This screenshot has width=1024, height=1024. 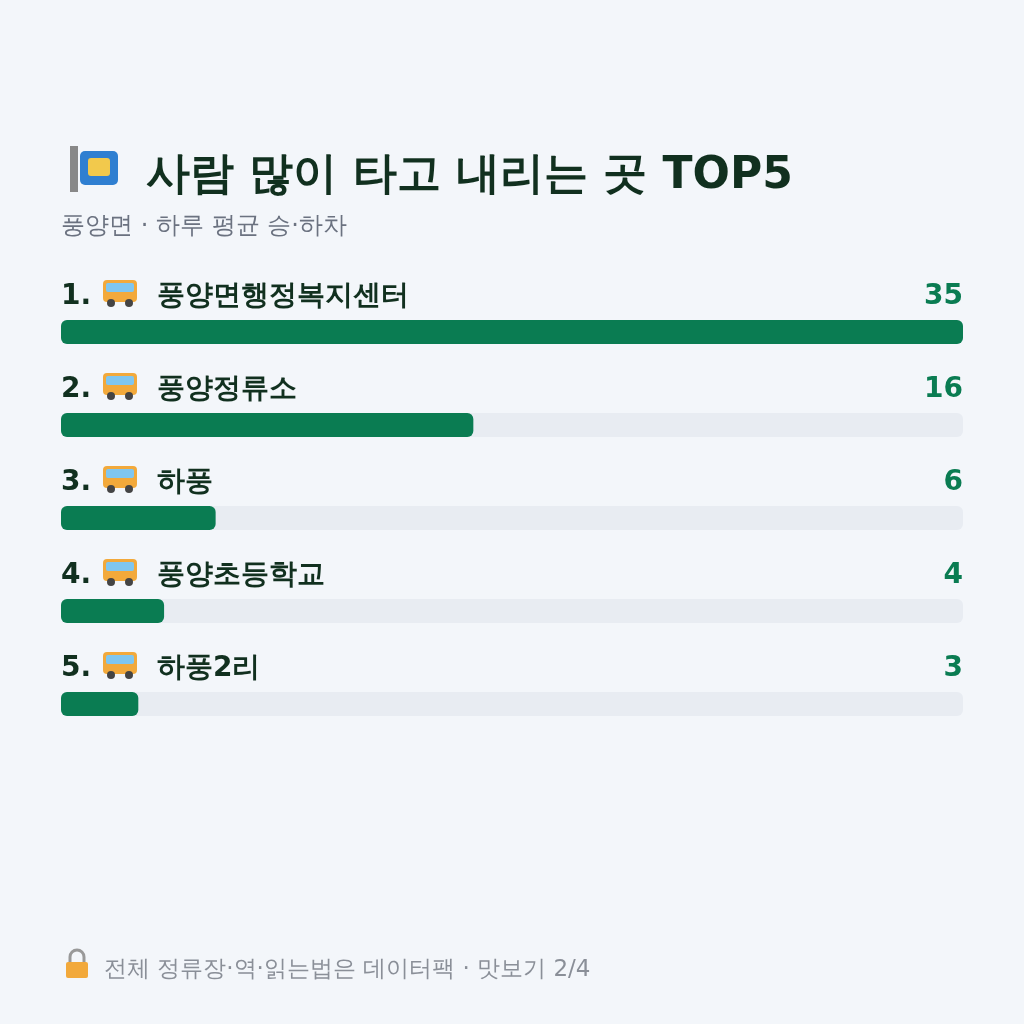 I want to click on category-label: 5. 하풍2리, so click(x=161, y=666).